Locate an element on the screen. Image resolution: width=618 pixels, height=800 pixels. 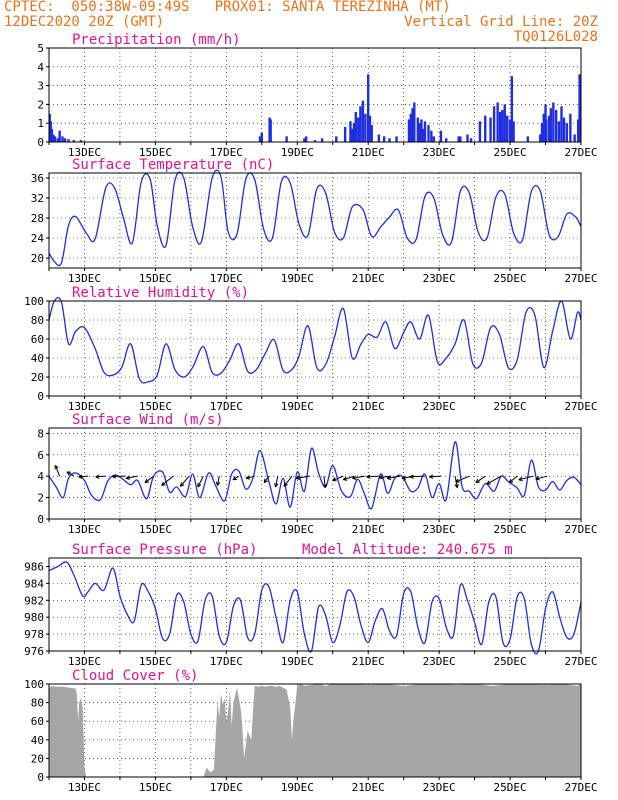
x-tick-label: 15DEC is located at coordinates (155, 787).